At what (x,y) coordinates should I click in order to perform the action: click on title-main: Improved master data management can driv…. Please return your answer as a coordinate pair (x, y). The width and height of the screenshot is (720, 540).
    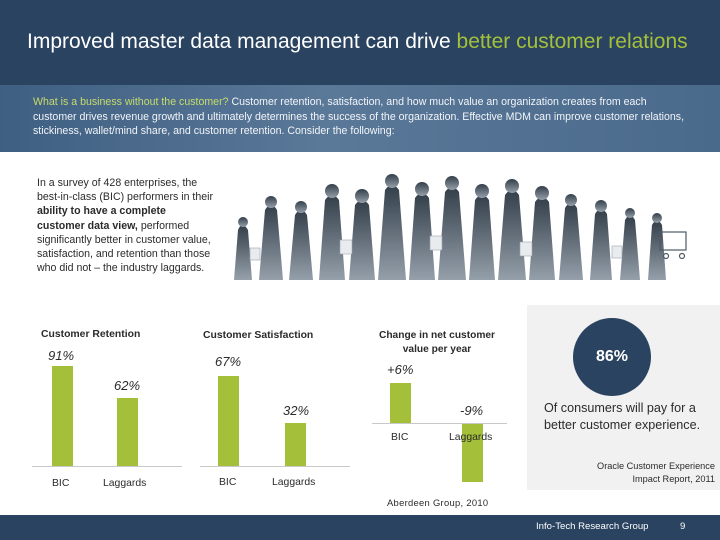
    Looking at the image, I should click on (242, 41).